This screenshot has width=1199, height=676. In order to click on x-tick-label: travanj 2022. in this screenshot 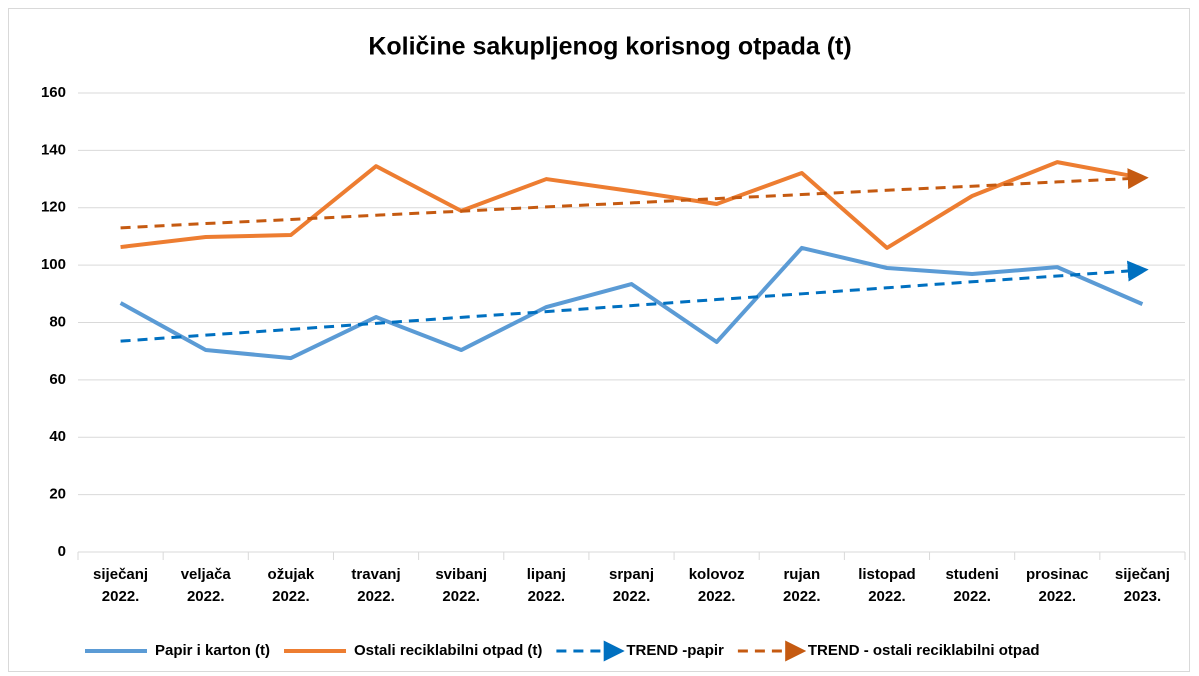, I will do `click(375, 585)`.